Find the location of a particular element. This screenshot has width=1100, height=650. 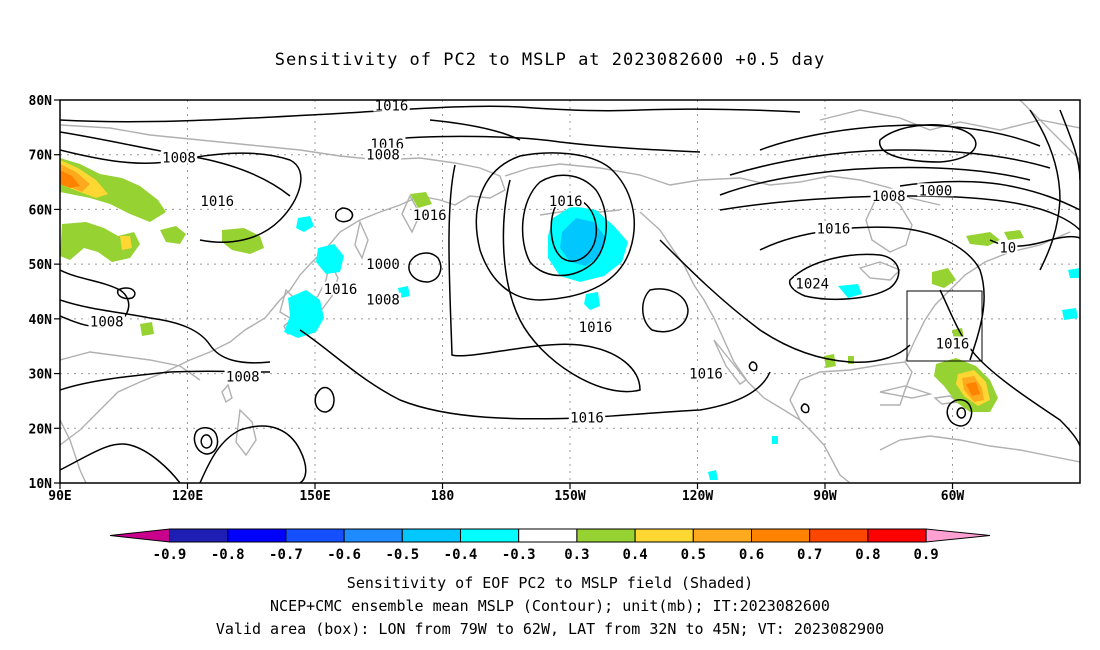

shade-positive-bering is located at coordinates (421, 200).